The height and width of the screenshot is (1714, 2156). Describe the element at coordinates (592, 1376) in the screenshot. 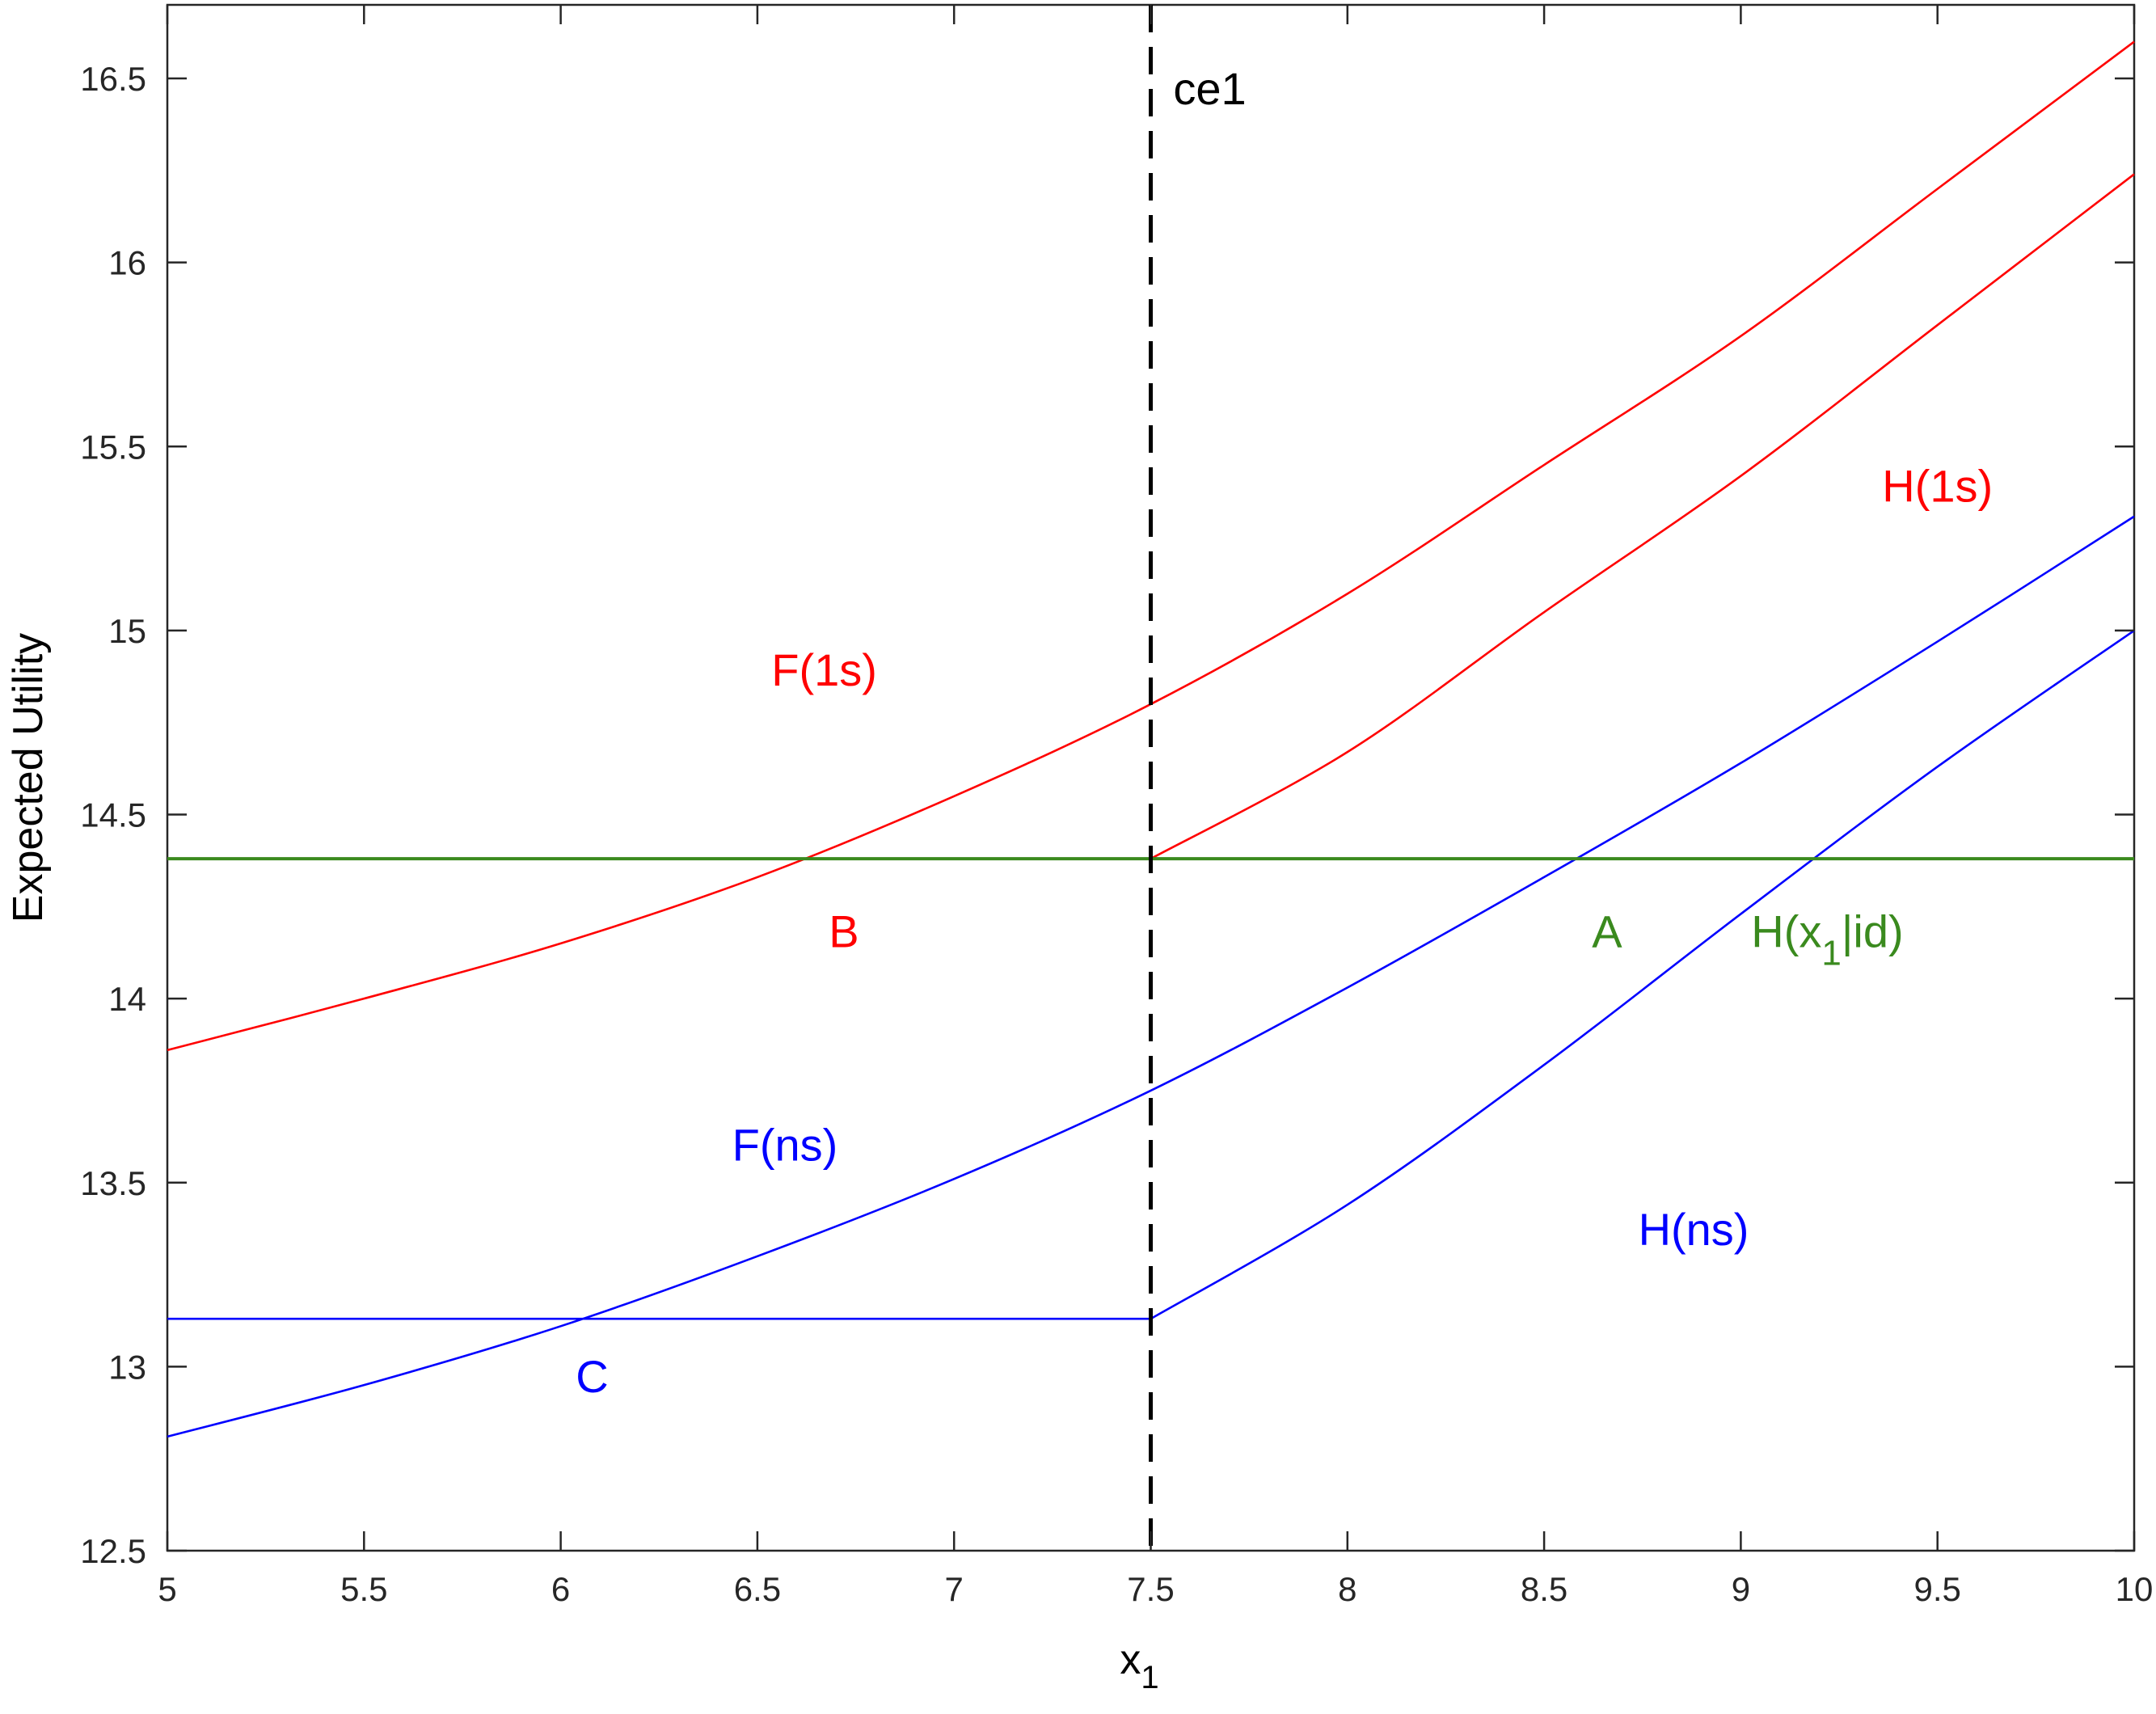

I see `annotation-C: C` at that location.